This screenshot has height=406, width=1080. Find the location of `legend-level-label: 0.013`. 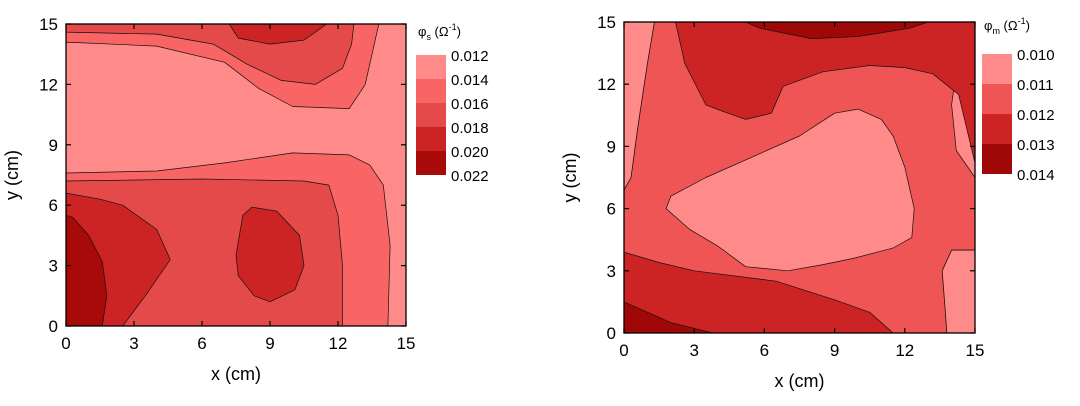

legend-level-label: 0.013 is located at coordinates (1036, 145).